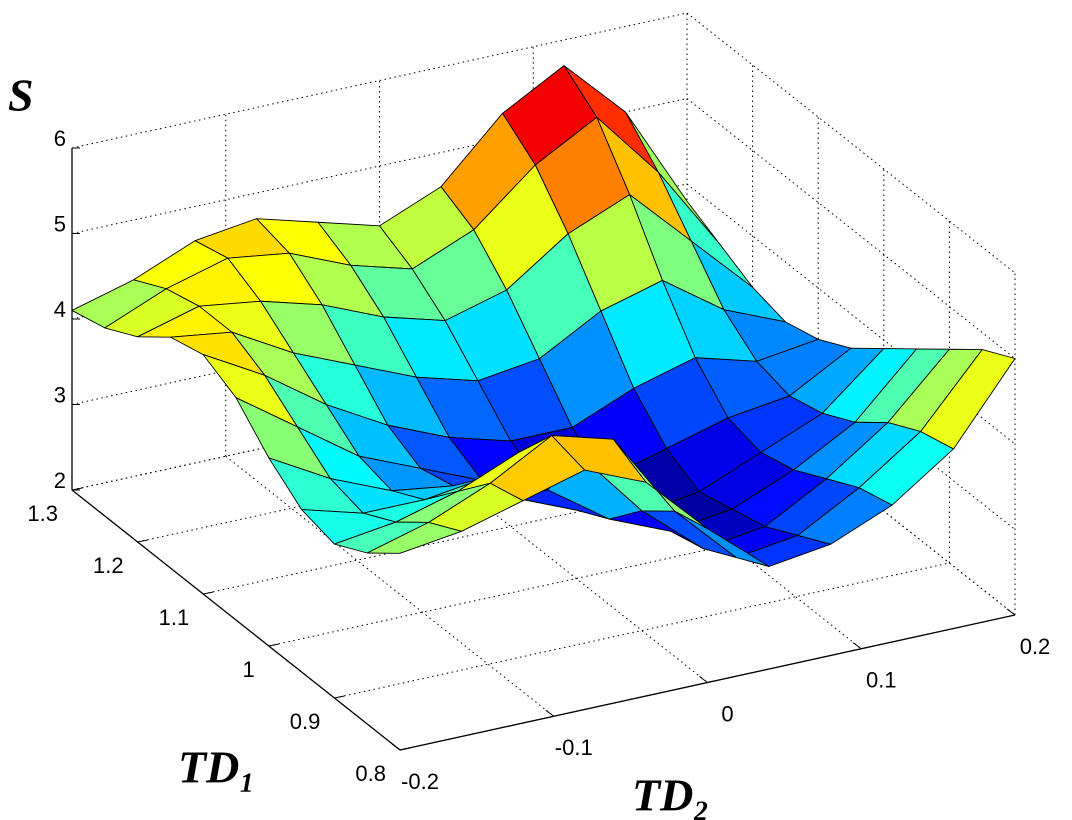  What do you see at coordinates (727, 713) in the screenshot?
I see `x-tick-label: 0` at bounding box center [727, 713].